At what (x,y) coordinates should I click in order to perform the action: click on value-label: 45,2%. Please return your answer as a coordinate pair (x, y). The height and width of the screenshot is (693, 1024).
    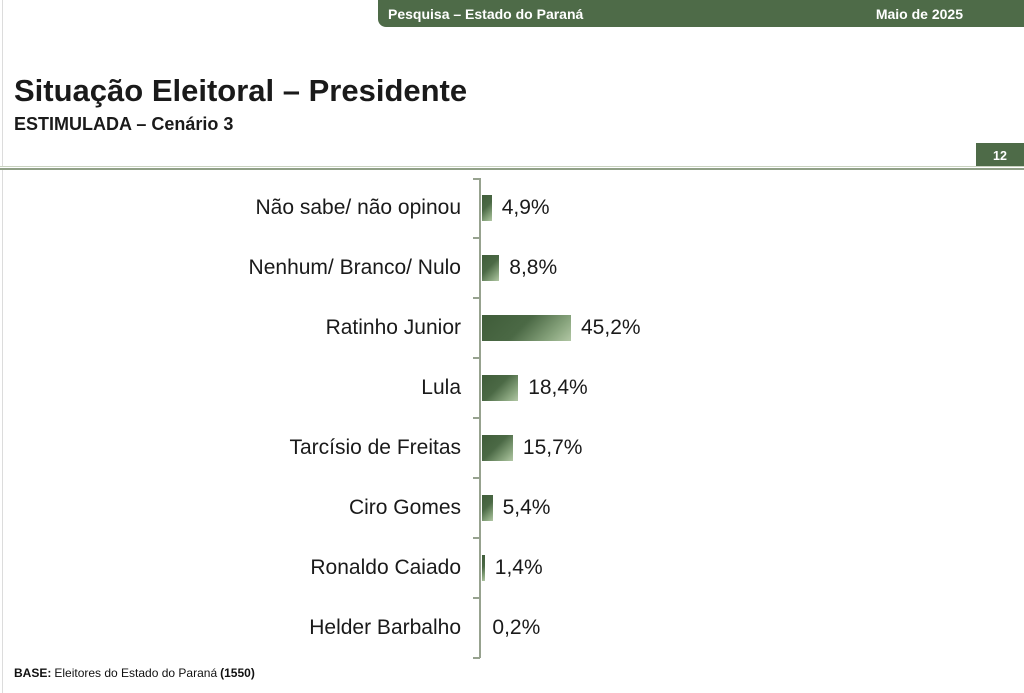
    Looking at the image, I should click on (611, 327).